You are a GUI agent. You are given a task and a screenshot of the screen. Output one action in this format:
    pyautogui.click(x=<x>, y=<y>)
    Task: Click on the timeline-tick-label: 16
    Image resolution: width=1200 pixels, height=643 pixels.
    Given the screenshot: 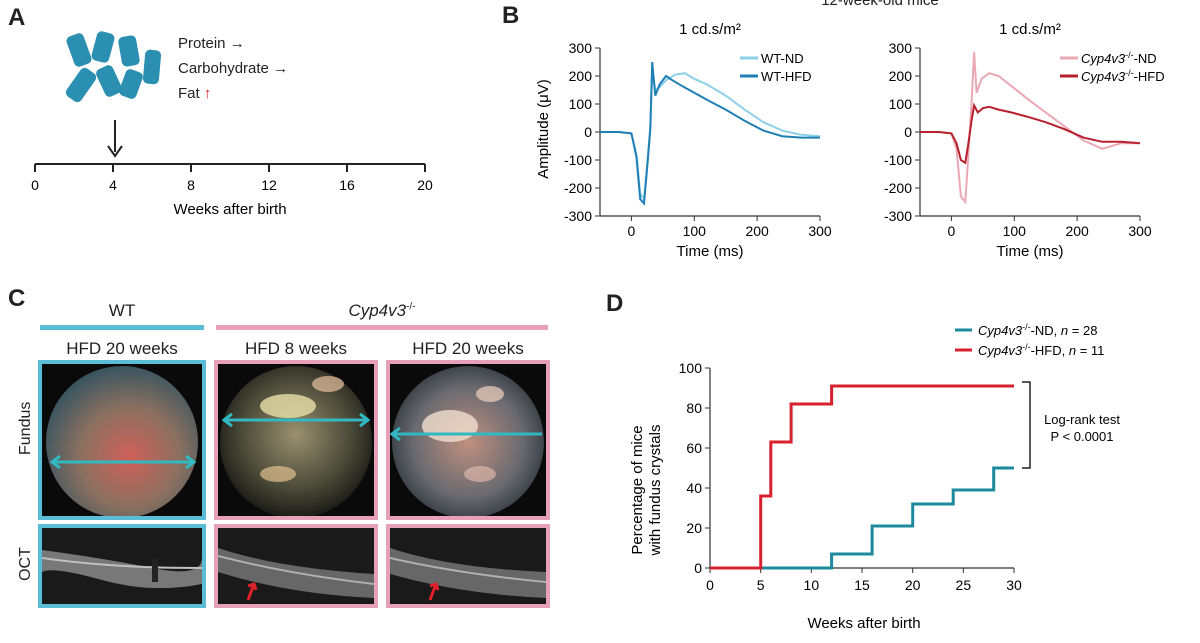 What is the action you would take?
    pyautogui.click(x=347, y=185)
    